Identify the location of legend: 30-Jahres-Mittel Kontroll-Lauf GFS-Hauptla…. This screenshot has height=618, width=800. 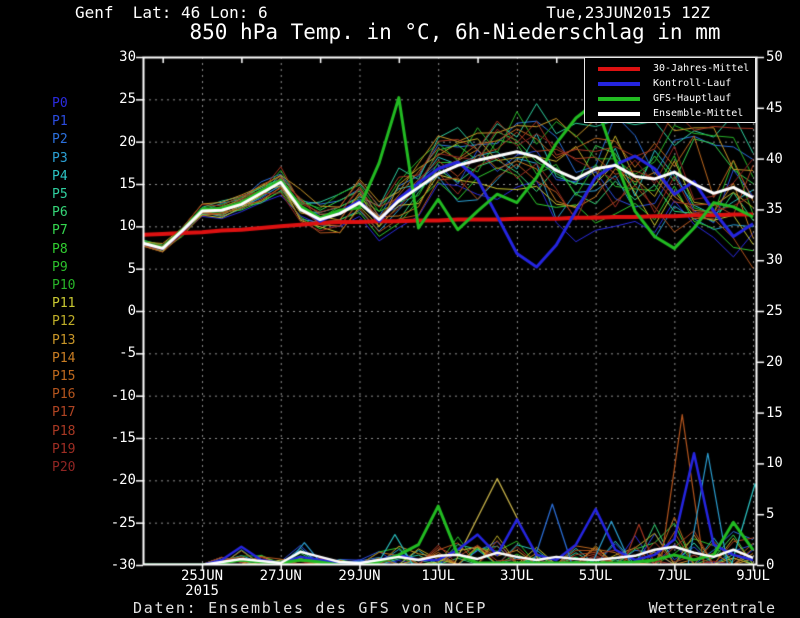
(670, 90).